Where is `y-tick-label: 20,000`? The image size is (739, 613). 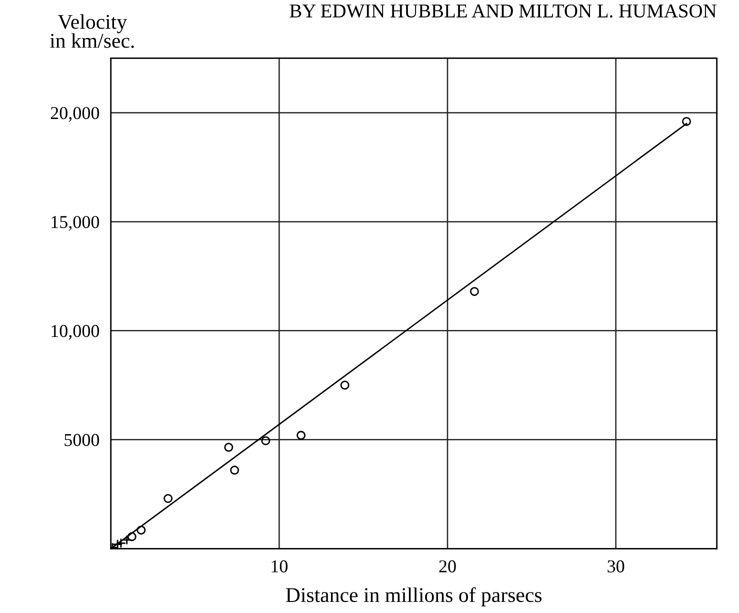
y-tick-label: 20,000 is located at coordinates (75, 114).